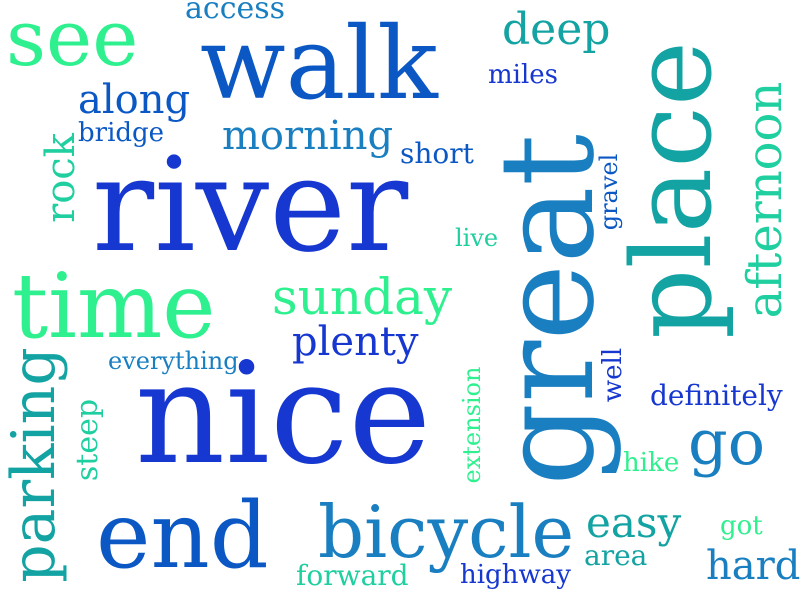 The image size is (800, 600). Describe the element at coordinates (355, 342) in the screenshot. I see `word-plenty: plenty` at that location.